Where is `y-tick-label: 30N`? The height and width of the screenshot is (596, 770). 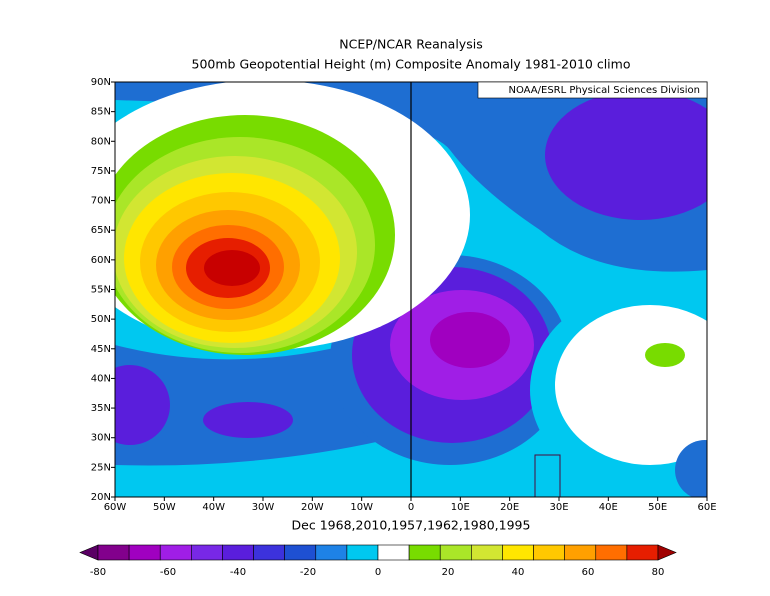 y-tick-label: 30N is located at coordinates (101, 438).